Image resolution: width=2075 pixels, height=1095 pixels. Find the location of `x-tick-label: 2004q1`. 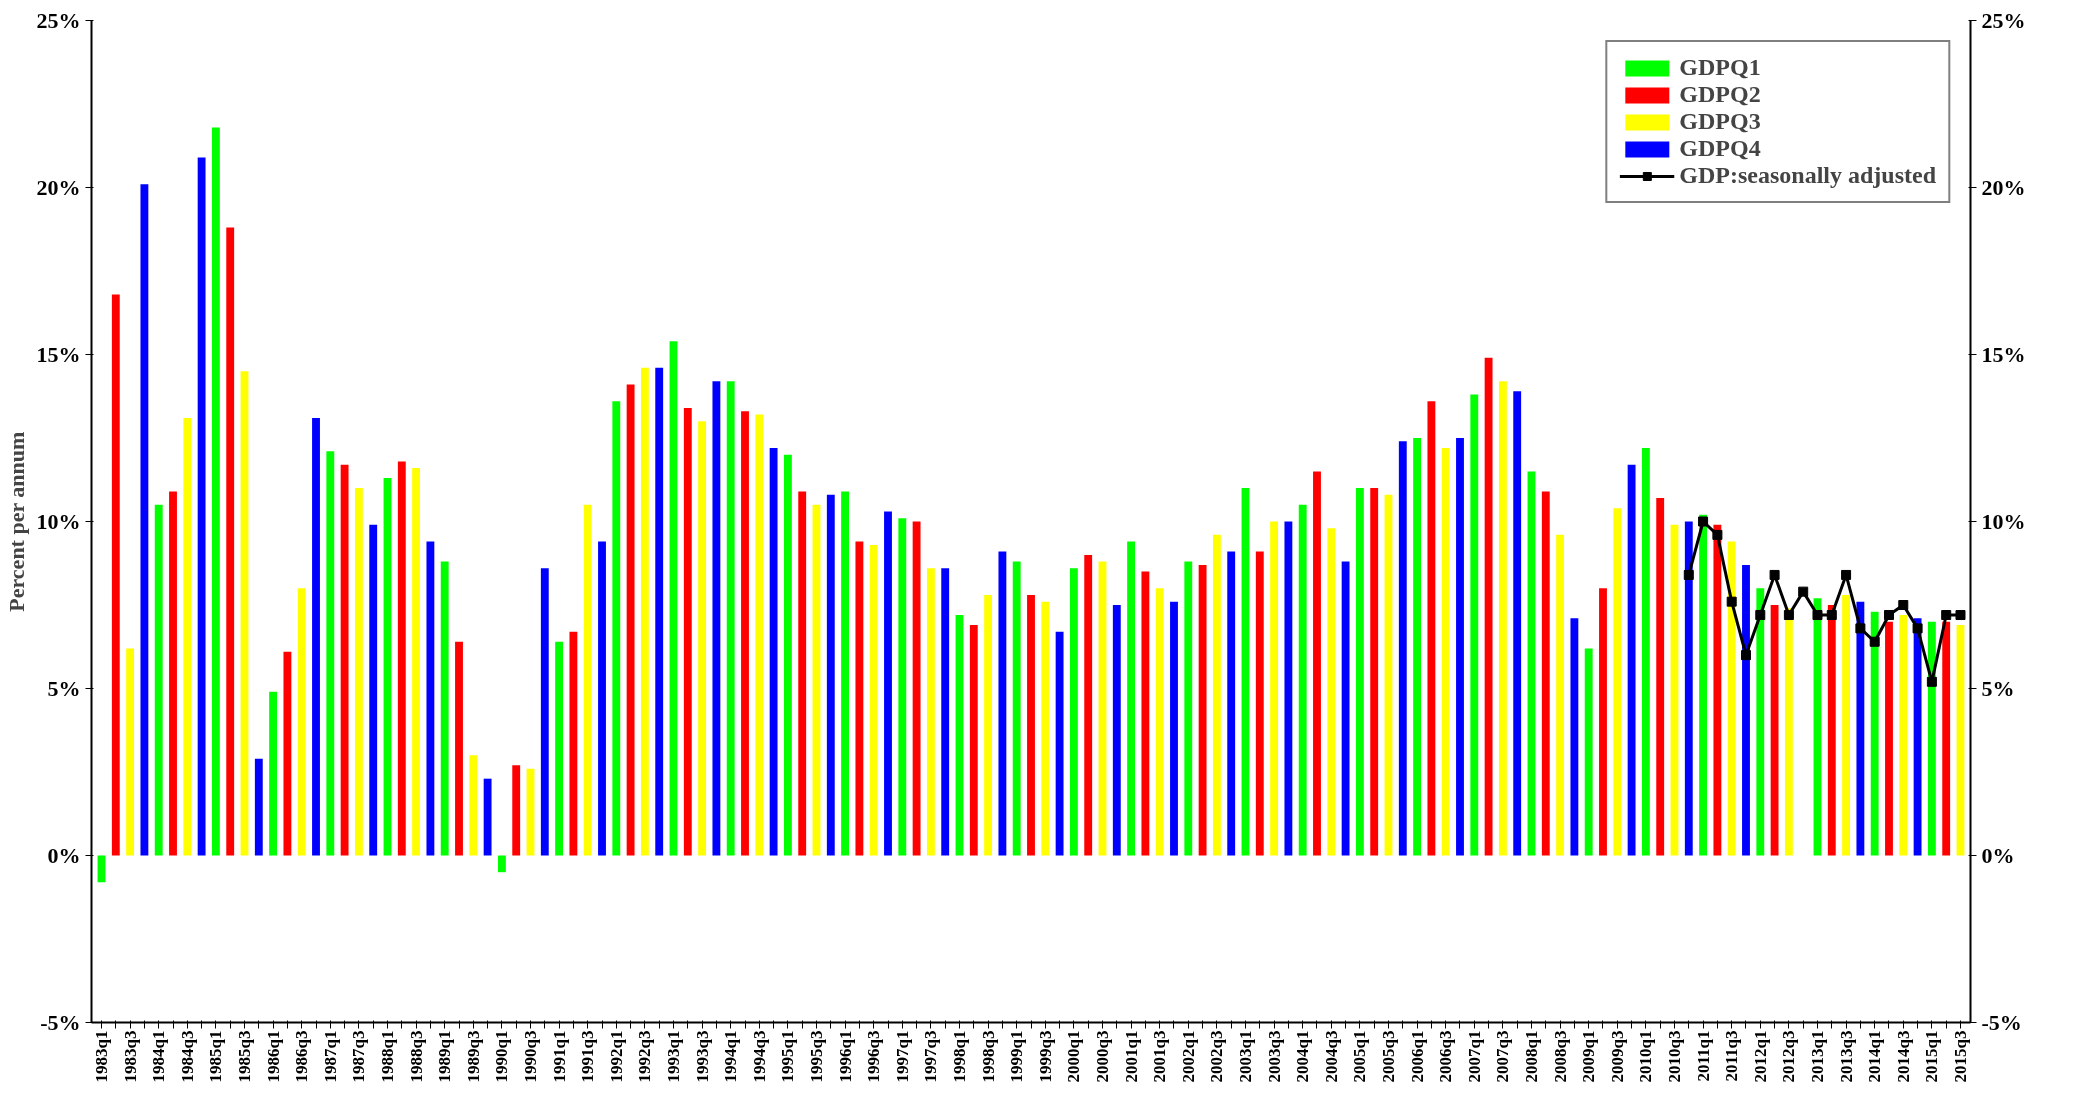

x-tick-label: 2004q1 is located at coordinates (1303, 1056).